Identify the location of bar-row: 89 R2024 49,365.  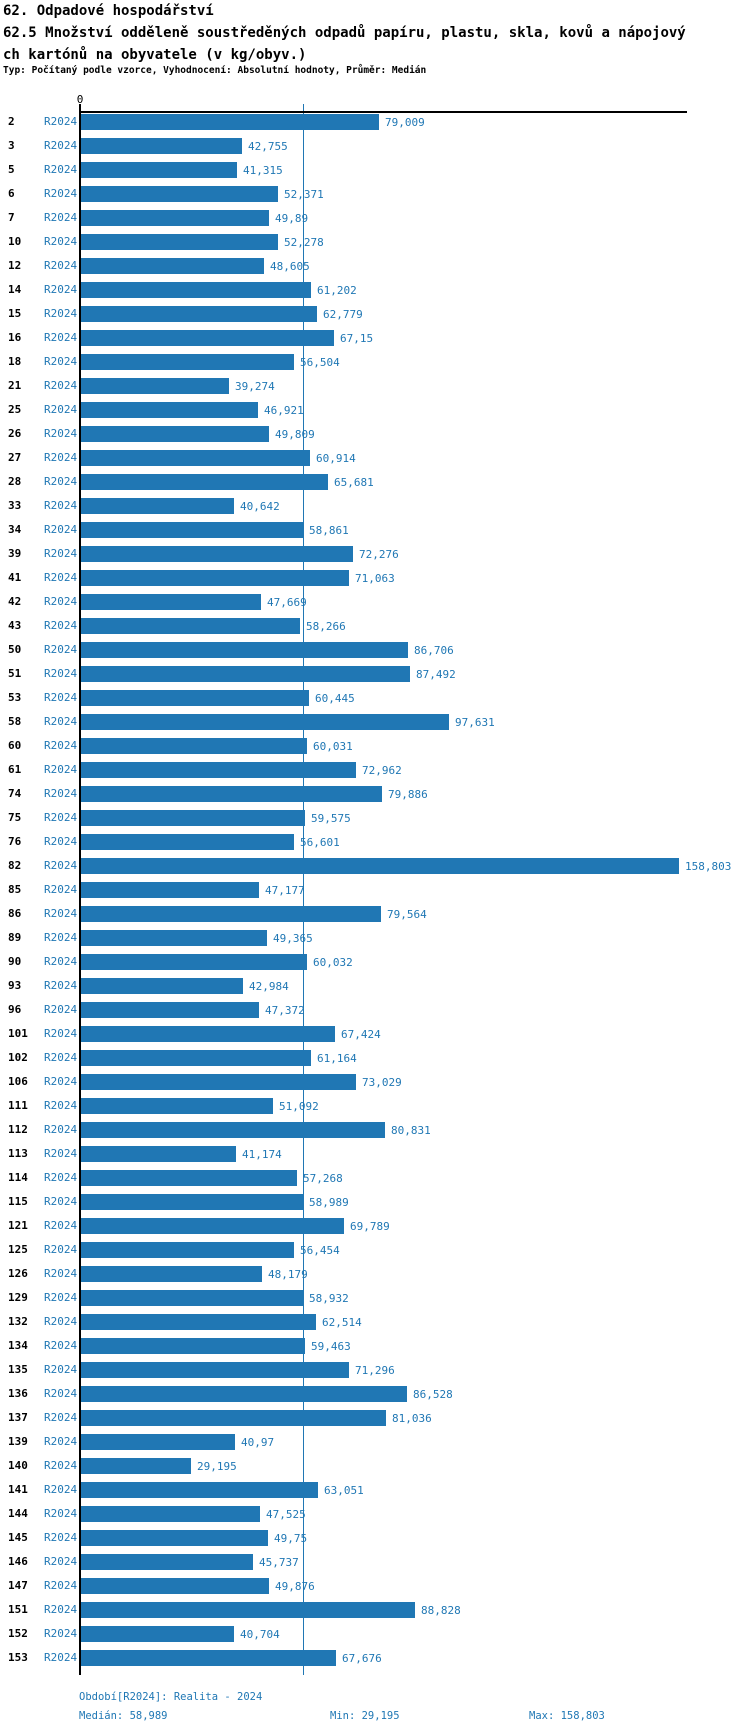
(375, 938).